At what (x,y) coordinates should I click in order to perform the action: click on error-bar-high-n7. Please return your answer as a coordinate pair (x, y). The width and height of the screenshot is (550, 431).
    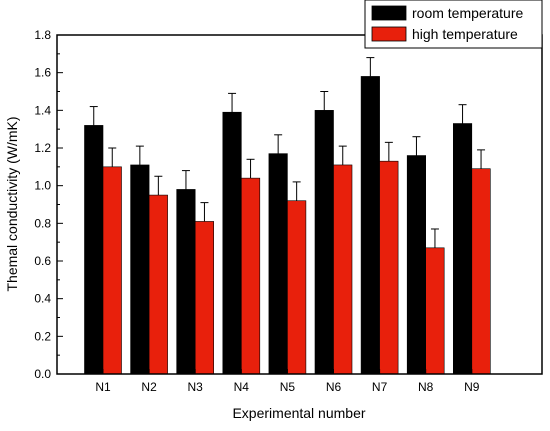
    Looking at the image, I should click on (388, 151).